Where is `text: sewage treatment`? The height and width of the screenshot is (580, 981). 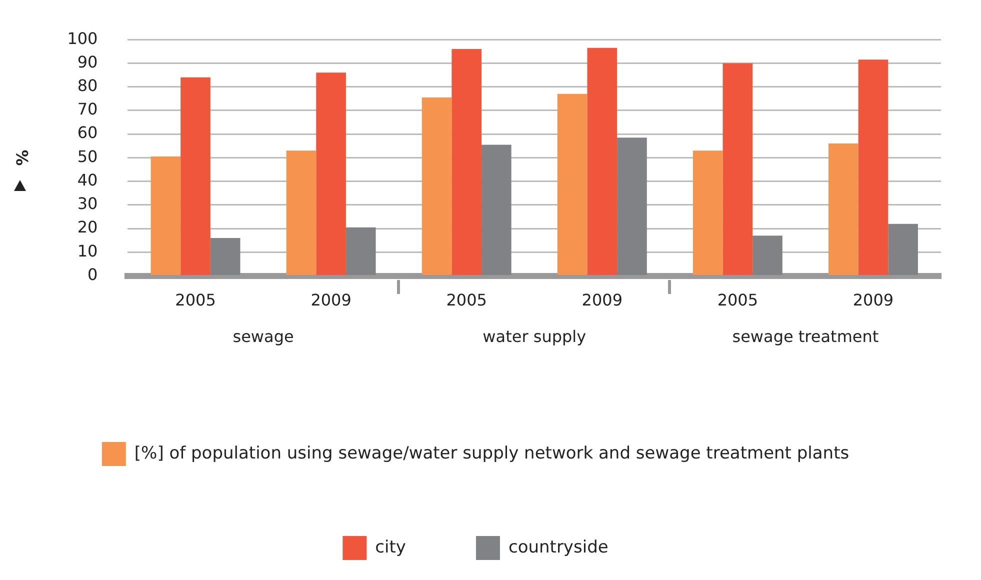
text: sewage treatment is located at coordinates (805, 336).